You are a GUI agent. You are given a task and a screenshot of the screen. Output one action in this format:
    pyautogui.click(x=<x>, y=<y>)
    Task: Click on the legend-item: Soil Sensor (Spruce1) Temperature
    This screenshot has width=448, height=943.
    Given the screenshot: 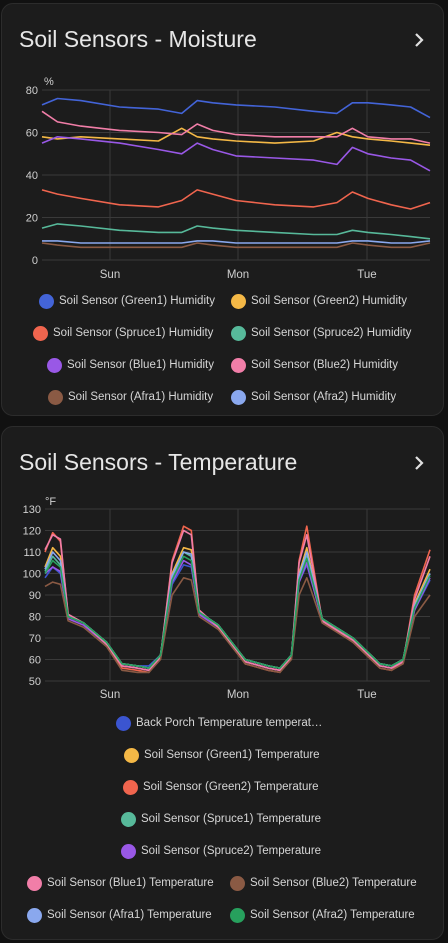 What is the action you would take?
    pyautogui.click(x=221, y=819)
    